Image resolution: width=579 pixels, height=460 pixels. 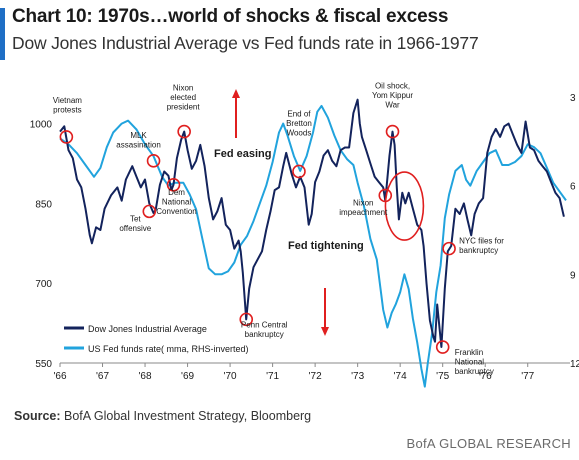 What do you see at coordinates (176, 211) in the screenshot?
I see `event-label: Convention` at bounding box center [176, 211].